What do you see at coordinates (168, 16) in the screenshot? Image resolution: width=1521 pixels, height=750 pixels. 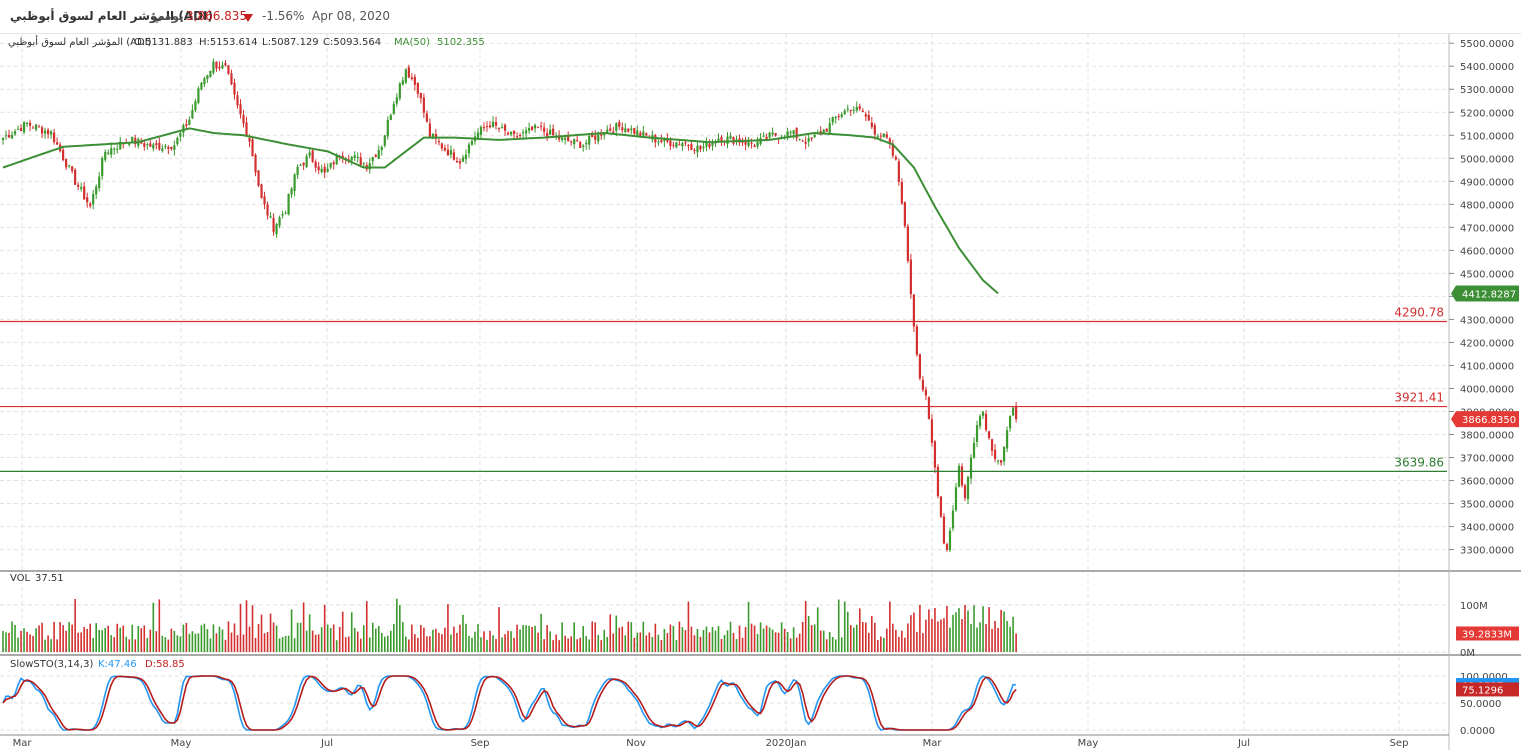 I see `interval-selector: يومي` at bounding box center [168, 16].